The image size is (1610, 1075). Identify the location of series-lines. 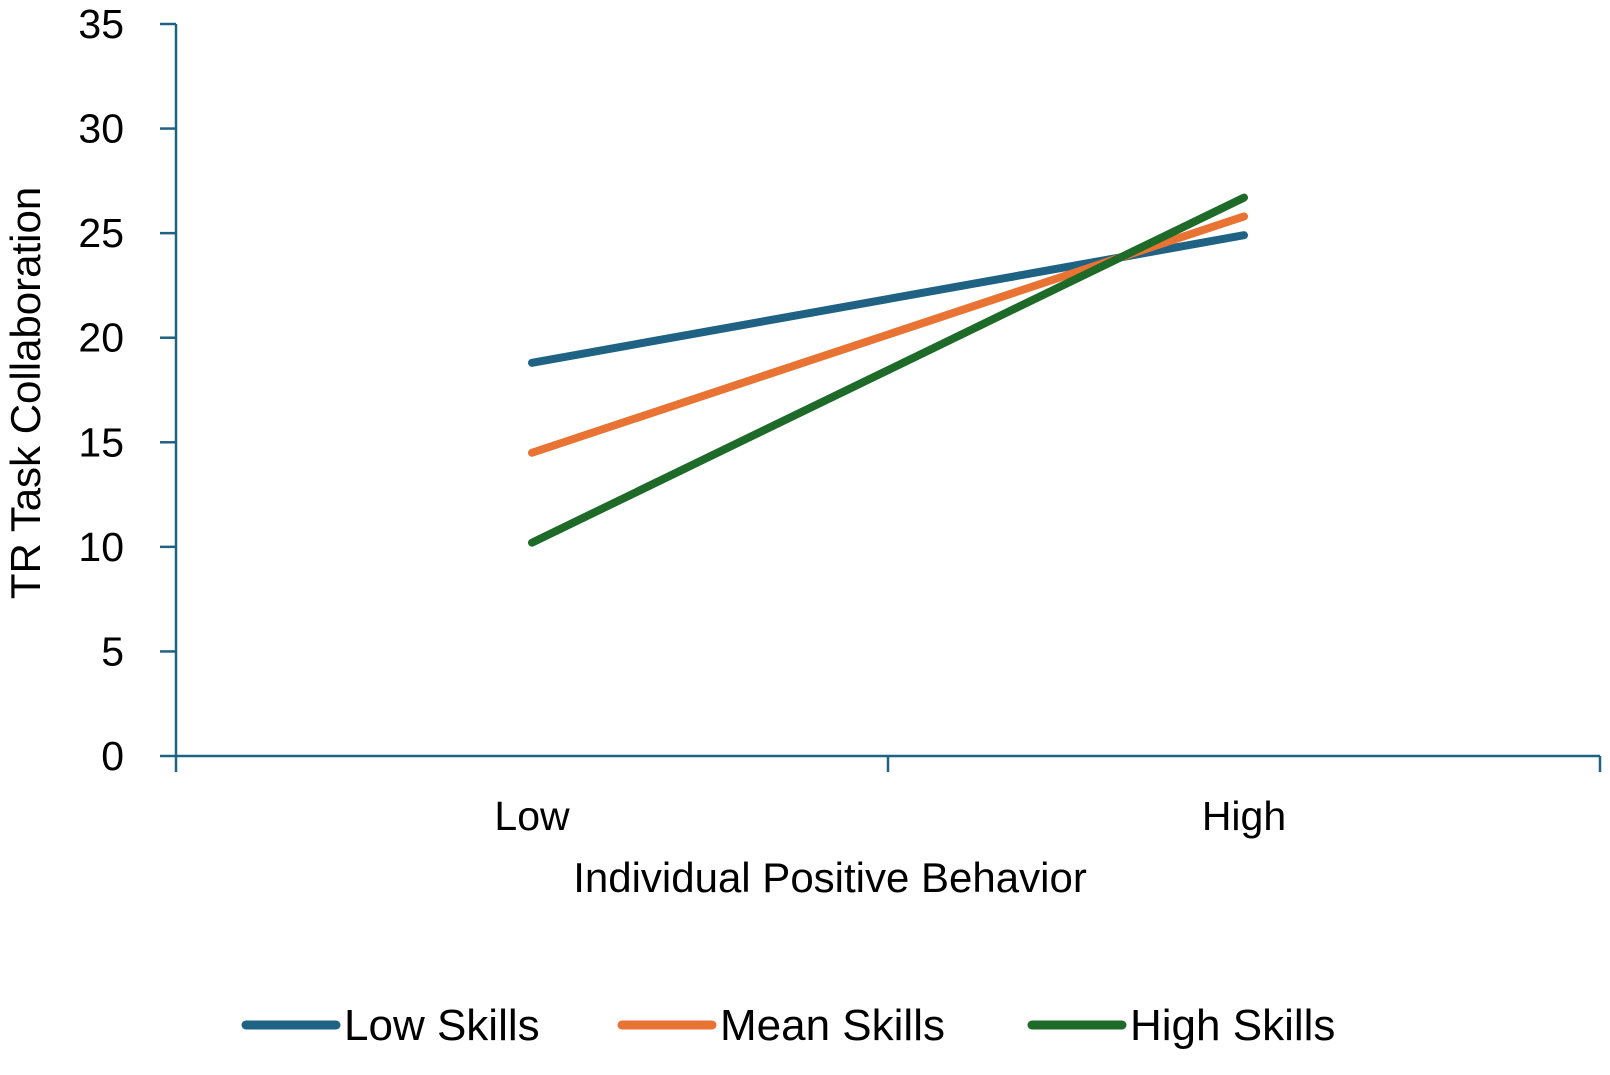
(888, 370).